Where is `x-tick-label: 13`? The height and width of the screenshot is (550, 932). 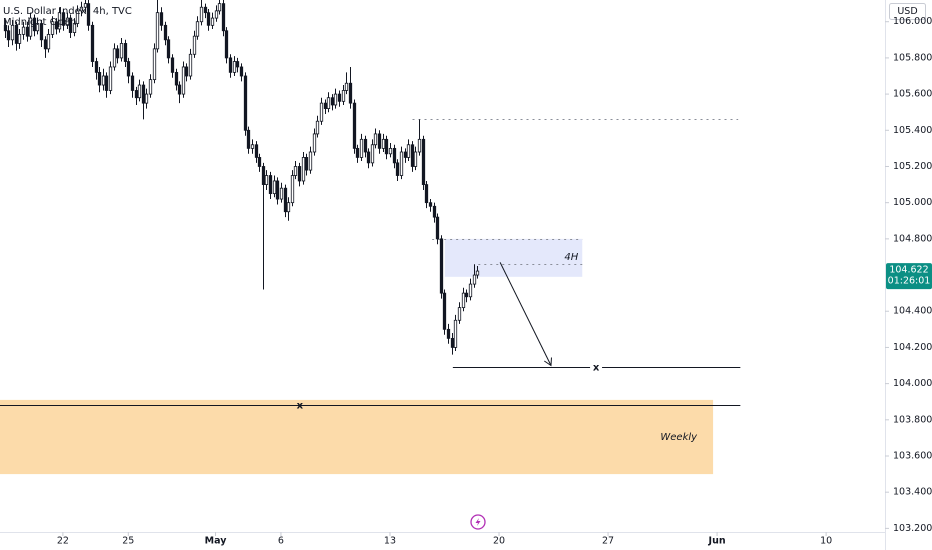 x-tick-label: 13 is located at coordinates (390, 541).